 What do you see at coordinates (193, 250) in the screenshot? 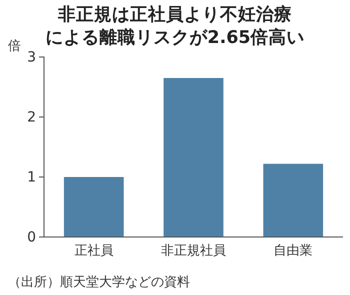
I see `x-tick-label: 非正規社員` at bounding box center [193, 250].